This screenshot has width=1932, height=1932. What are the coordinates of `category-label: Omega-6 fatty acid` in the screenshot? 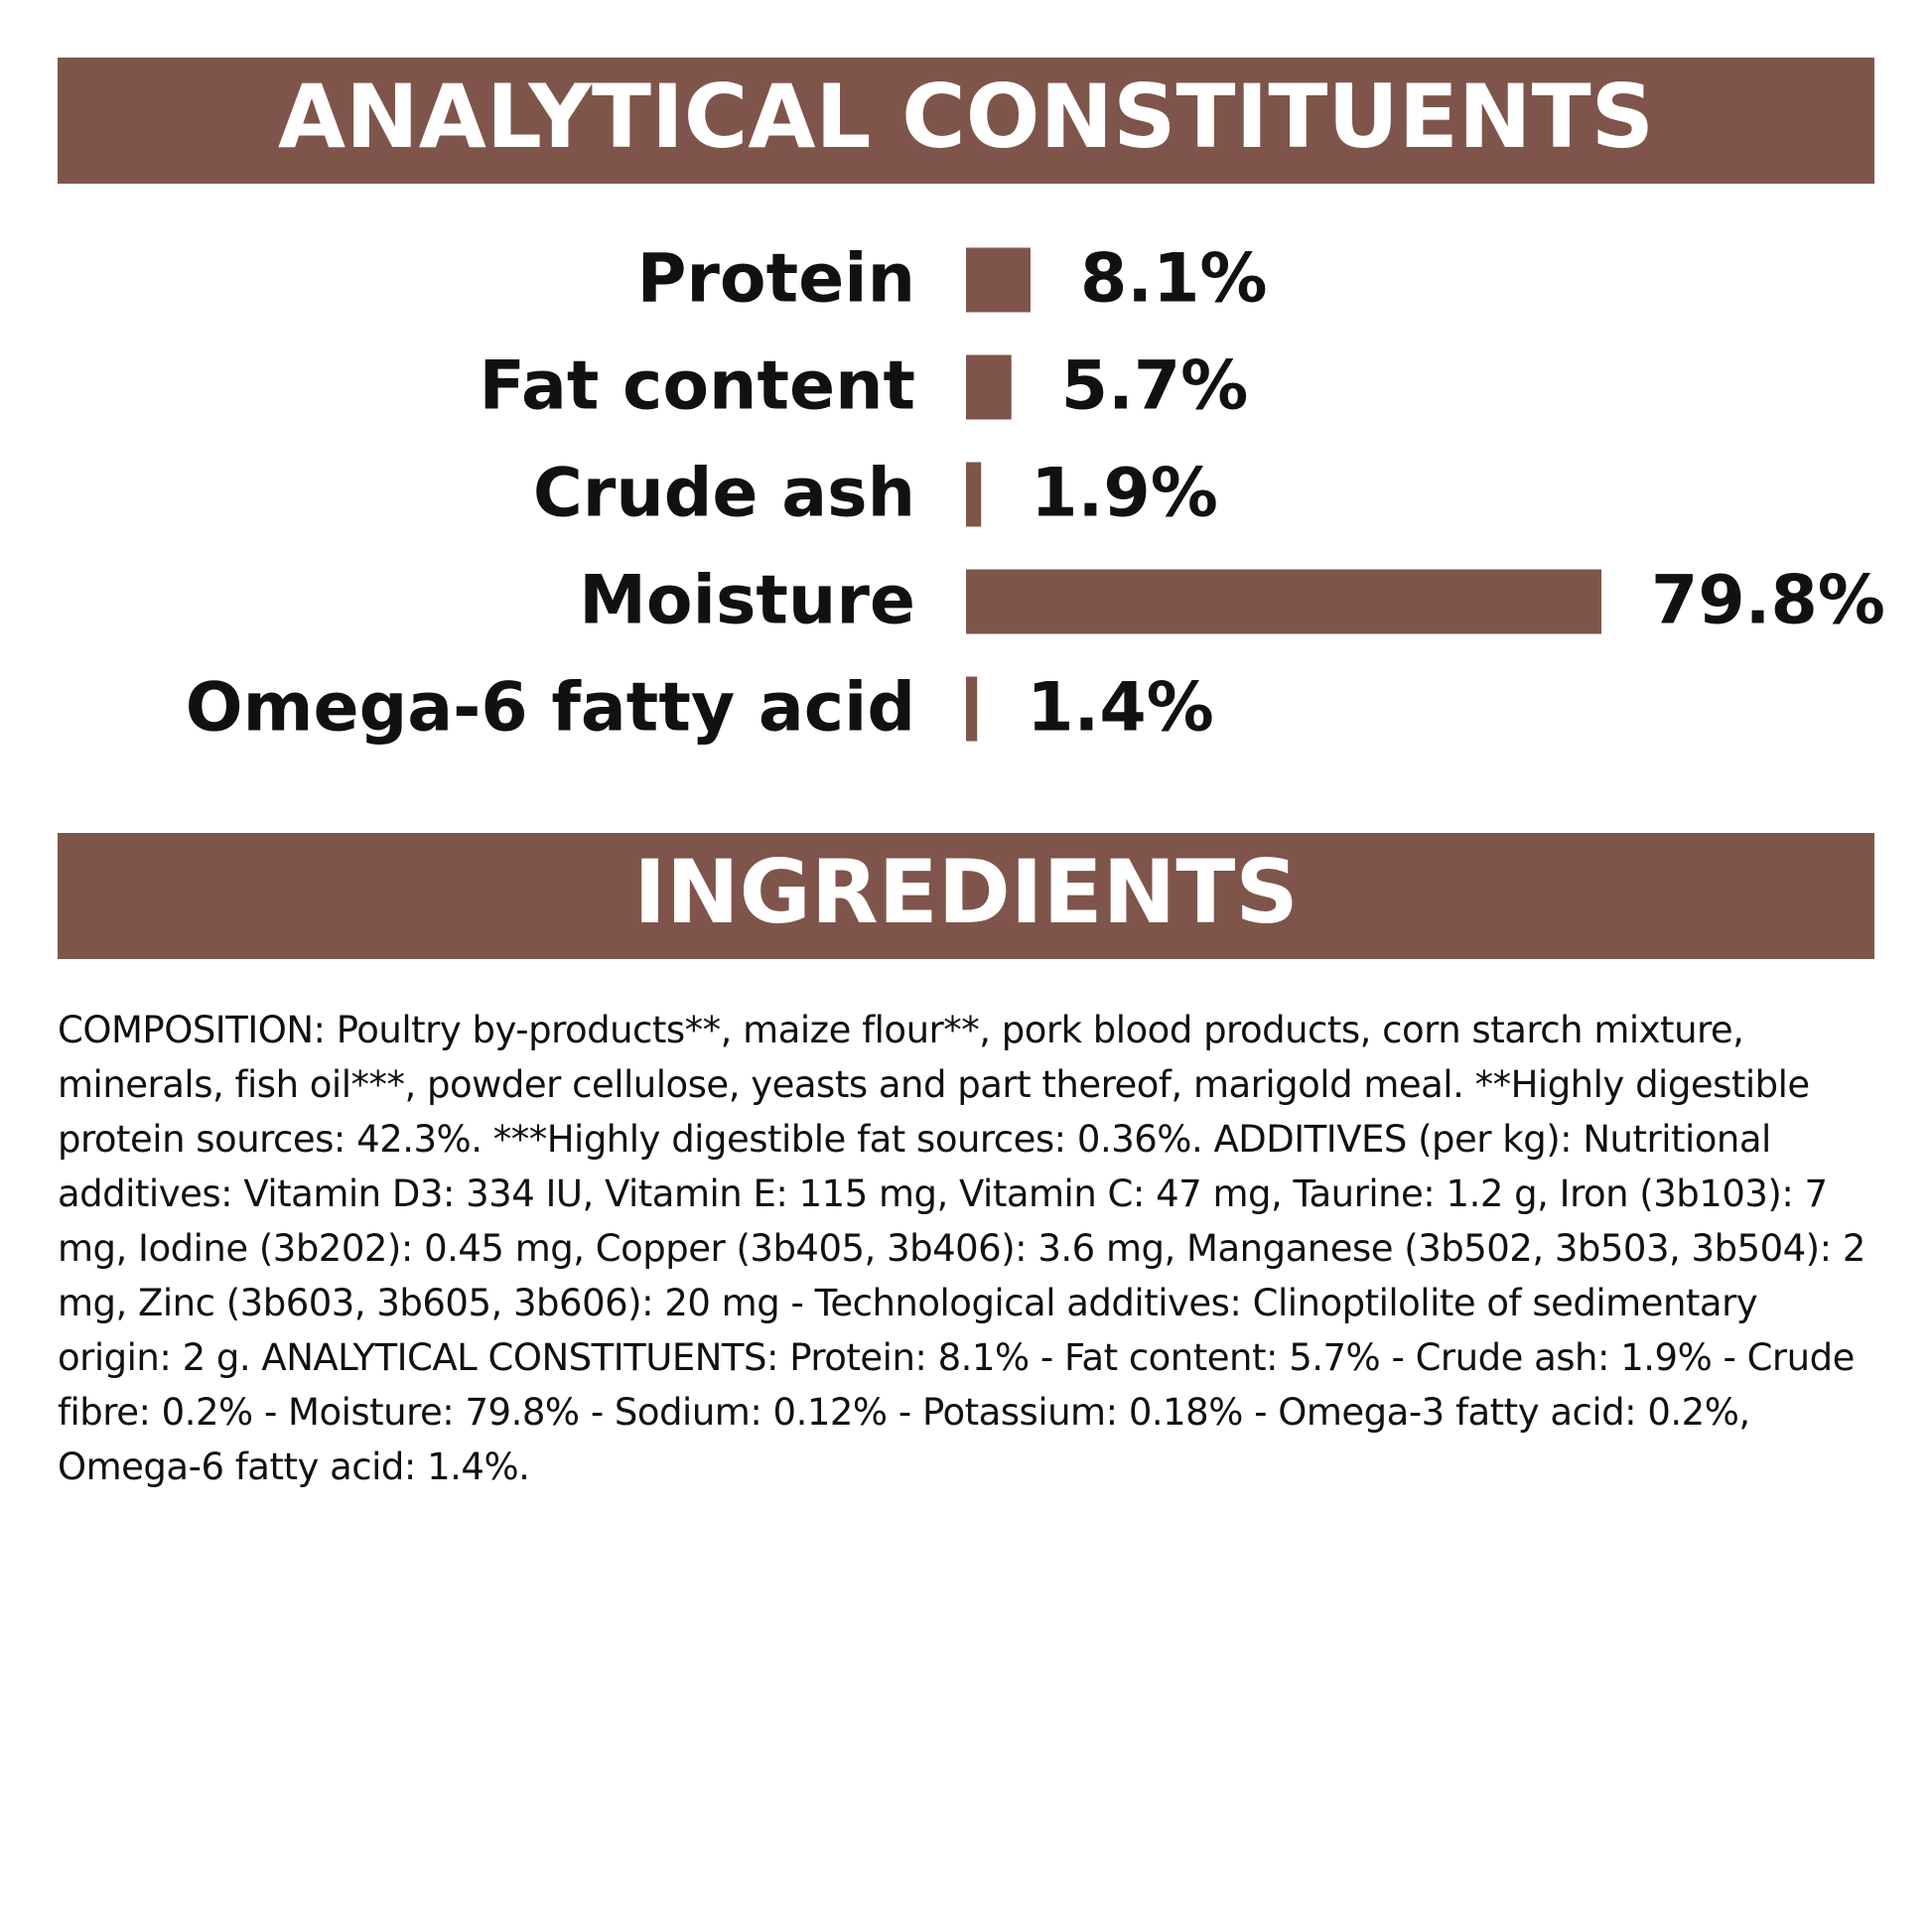 It's located at (550, 708).